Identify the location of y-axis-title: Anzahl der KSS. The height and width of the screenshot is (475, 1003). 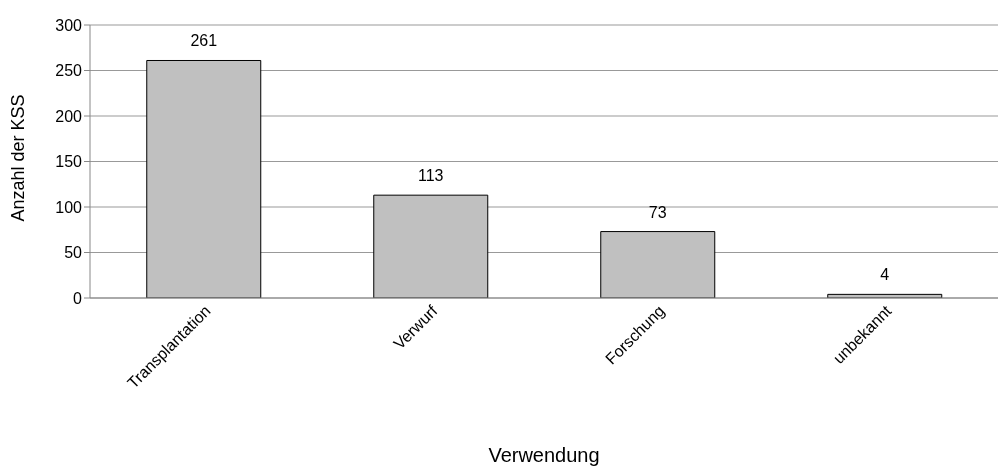
(18, 158).